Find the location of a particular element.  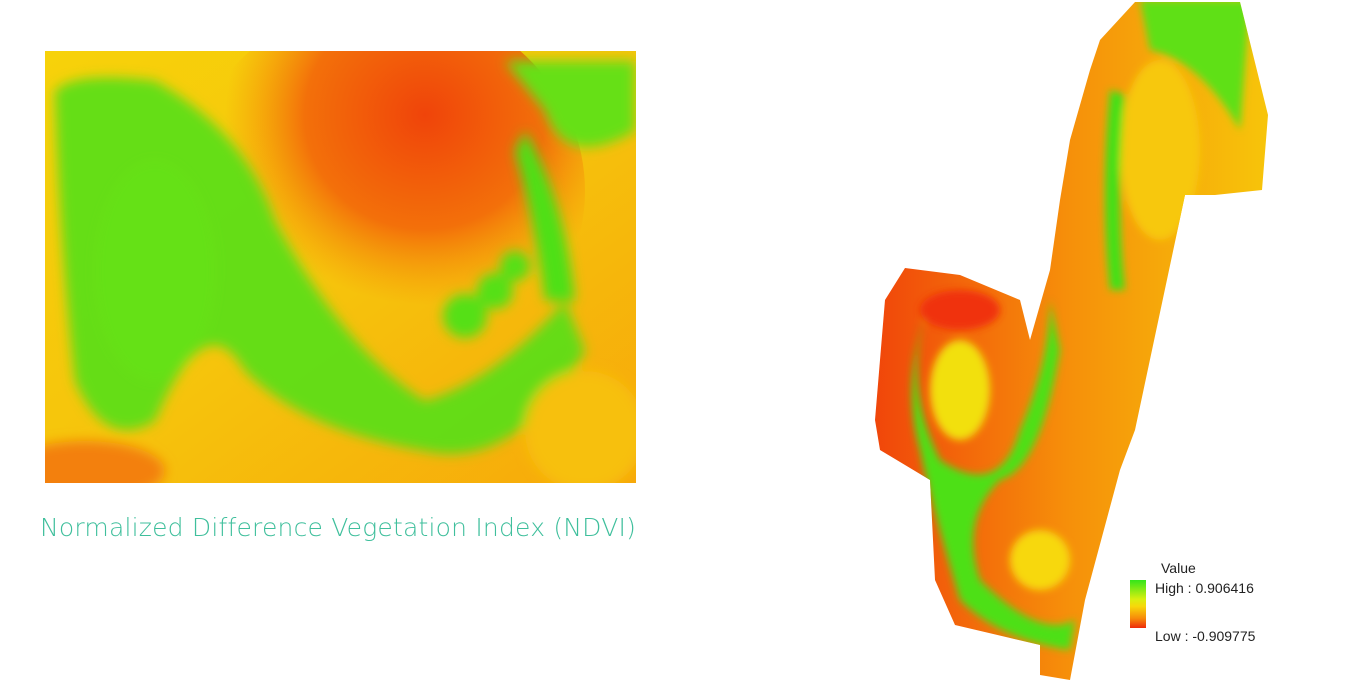

legend-title: Value is located at coordinates (1178, 568).